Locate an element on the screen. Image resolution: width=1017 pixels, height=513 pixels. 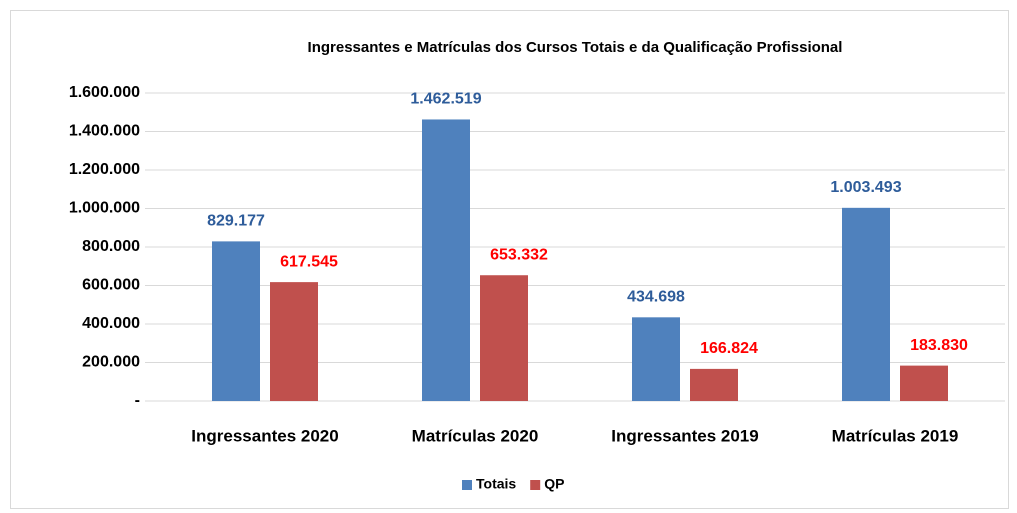
value-label: 183.830 is located at coordinates (939, 345).